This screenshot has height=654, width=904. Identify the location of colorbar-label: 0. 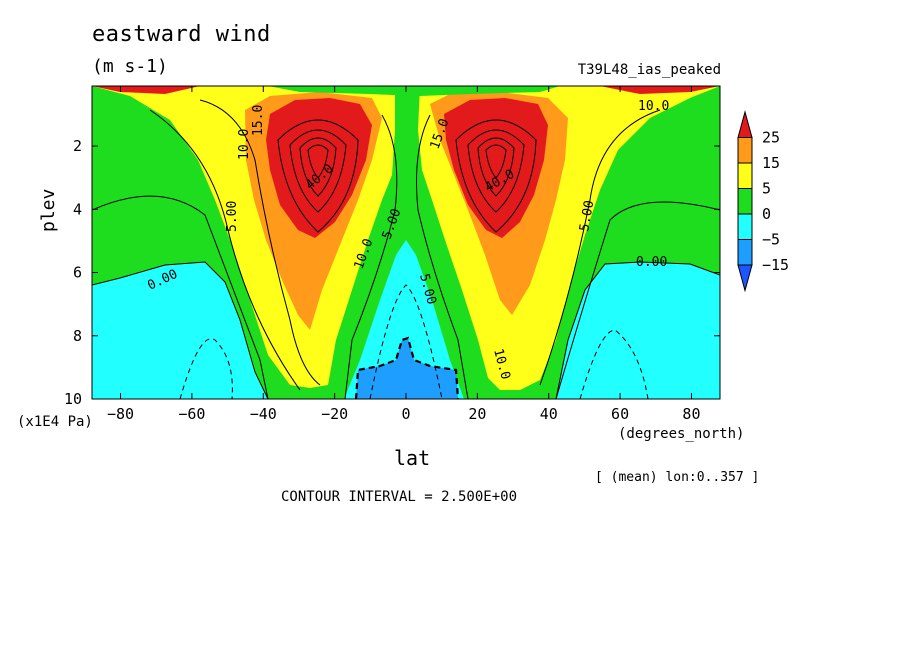
(766, 214).